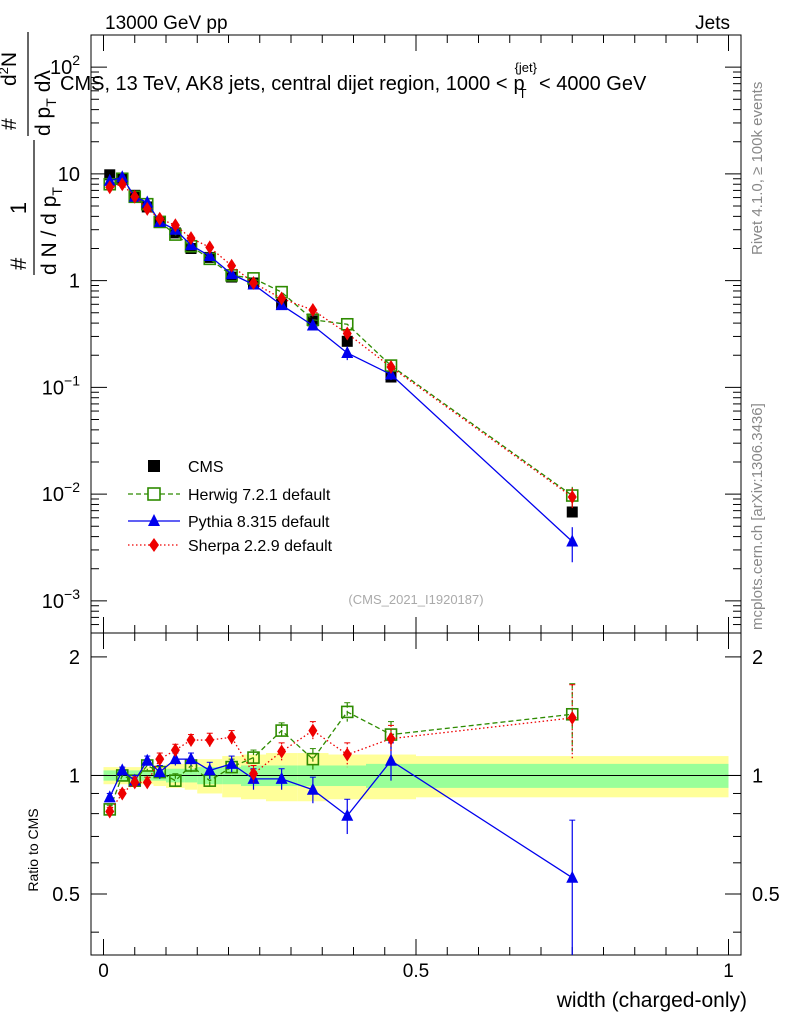  I want to click on y-tick-exp: −3, so click(72, 594).